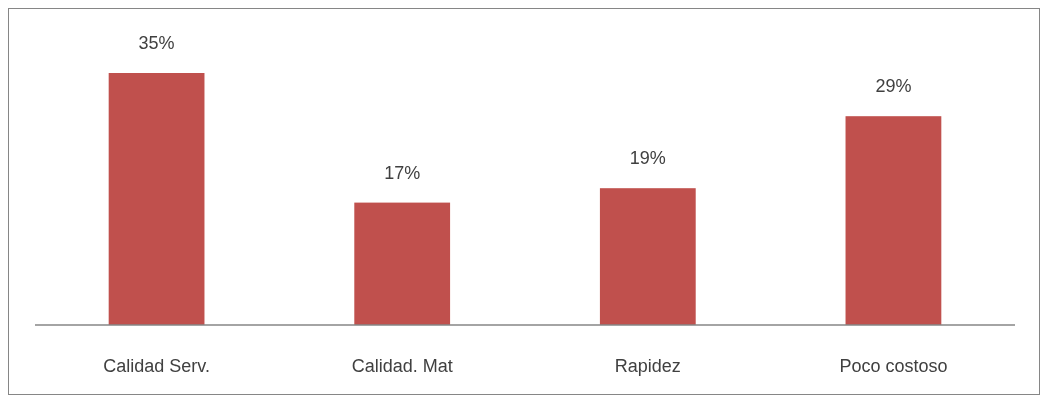  Describe the element at coordinates (402, 366) in the screenshot. I see `x-tick-label: Calidad. Mat` at that location.